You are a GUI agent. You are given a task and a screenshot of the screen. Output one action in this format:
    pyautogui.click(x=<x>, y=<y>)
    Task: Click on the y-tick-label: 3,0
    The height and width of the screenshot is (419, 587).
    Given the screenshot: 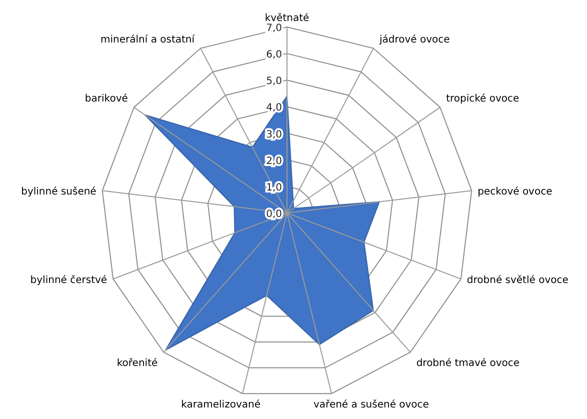 What is the action you would take?
    pyautogui.click(x=274, y=134)
    